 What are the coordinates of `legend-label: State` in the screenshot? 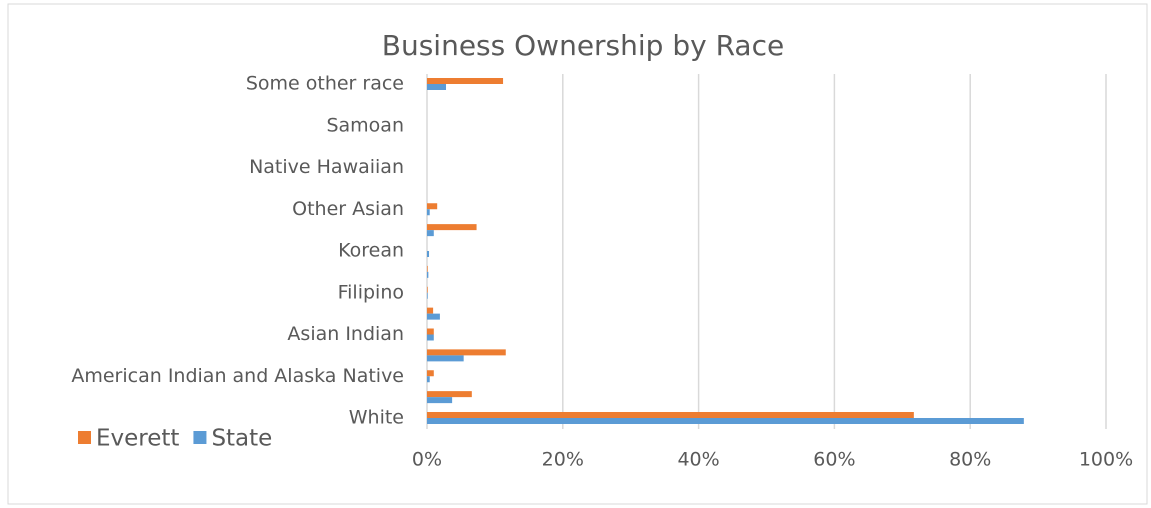 It's located at (241, 439).